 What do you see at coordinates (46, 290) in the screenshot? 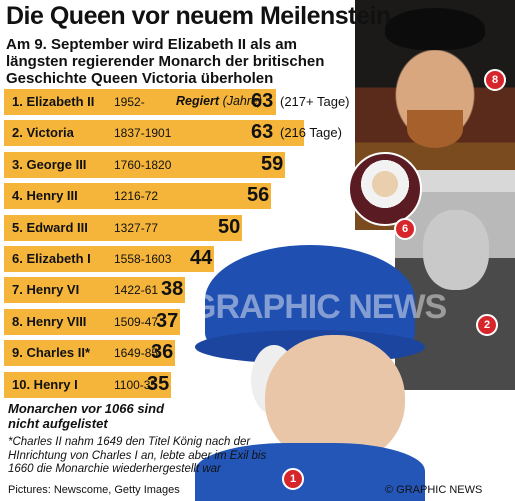
I see `monarch-name: 7. Henry VI` at bounding box center [46, 290].